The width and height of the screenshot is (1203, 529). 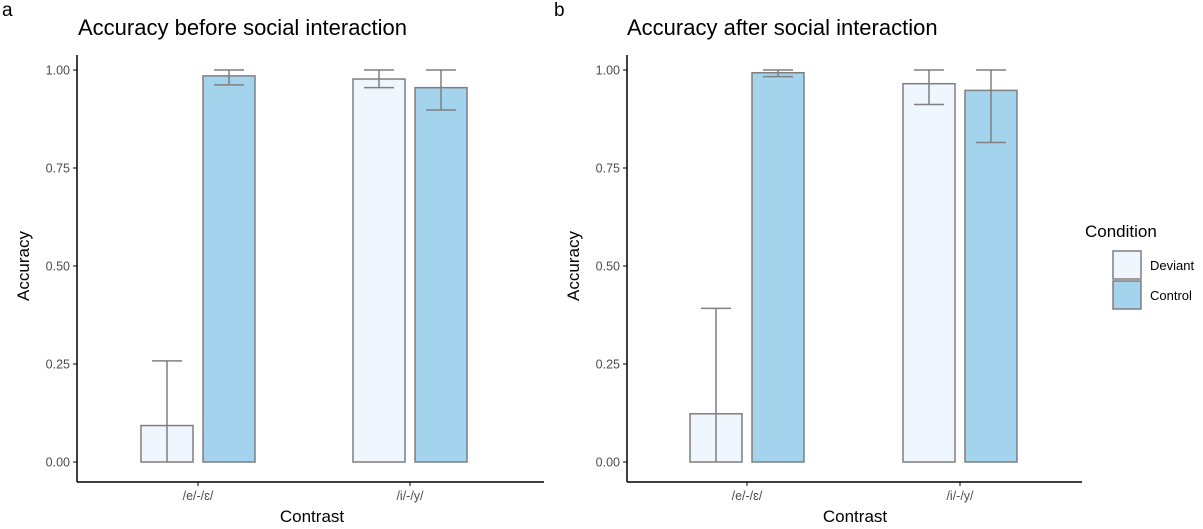 I want to click on panel-letter: a, so click(x=7, y=10).